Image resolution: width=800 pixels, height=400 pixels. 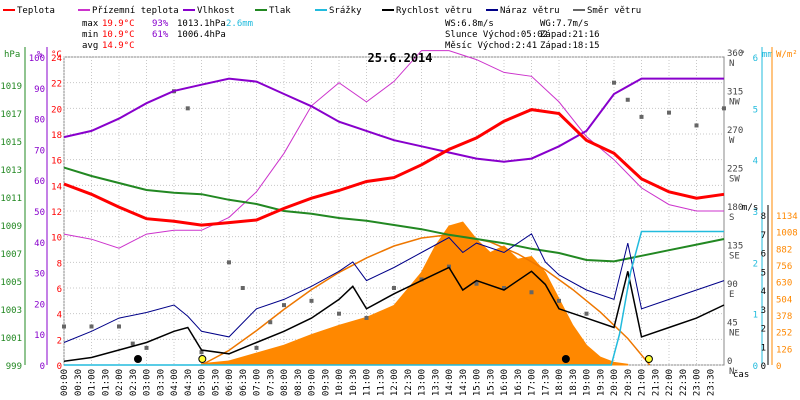 I want to click on solar-tick-label: 756, so click(x=784, y=267).